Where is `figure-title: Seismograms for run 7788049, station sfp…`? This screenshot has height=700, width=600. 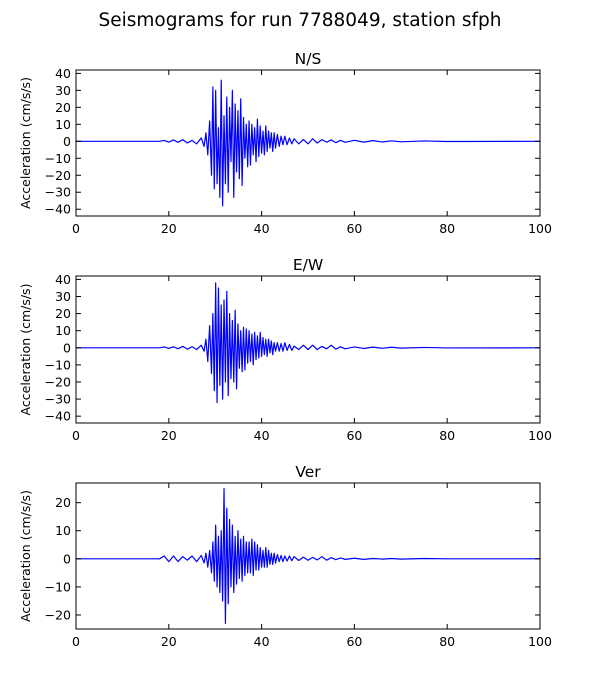
figure-title: Seismograms for run 7788049, station sfp… is located at coordinates (300, 20).